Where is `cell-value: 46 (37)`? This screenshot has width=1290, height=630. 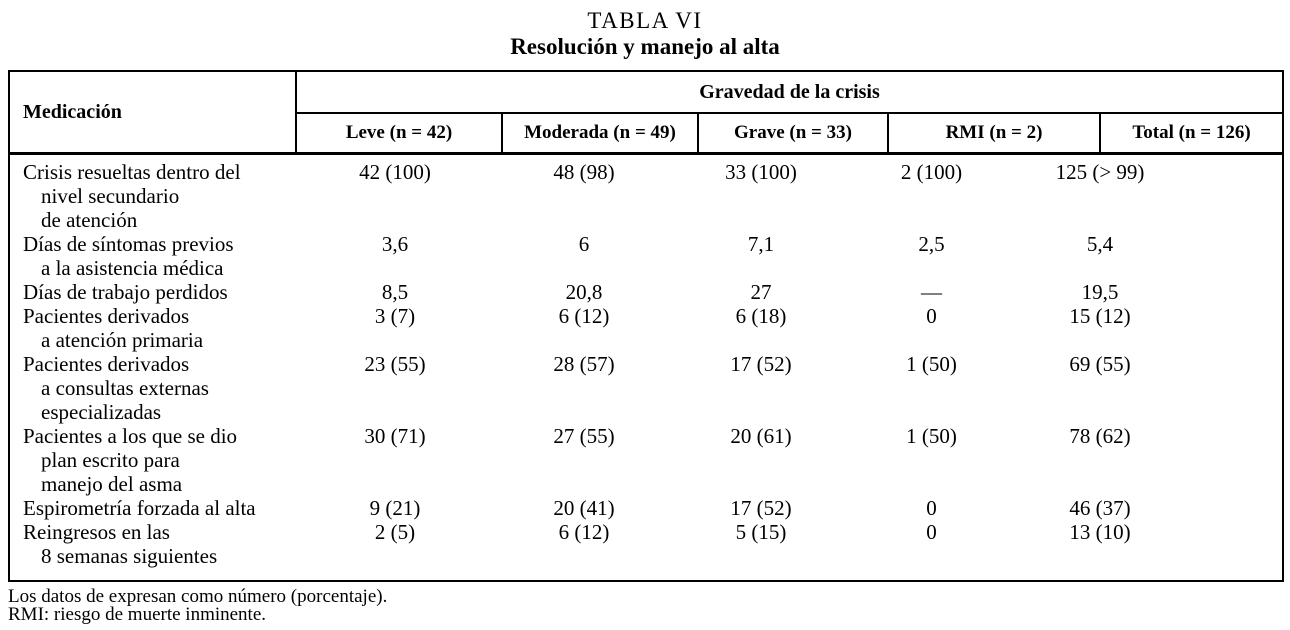 cell-value: 46 (37) is located at coordinates (1100, 508).